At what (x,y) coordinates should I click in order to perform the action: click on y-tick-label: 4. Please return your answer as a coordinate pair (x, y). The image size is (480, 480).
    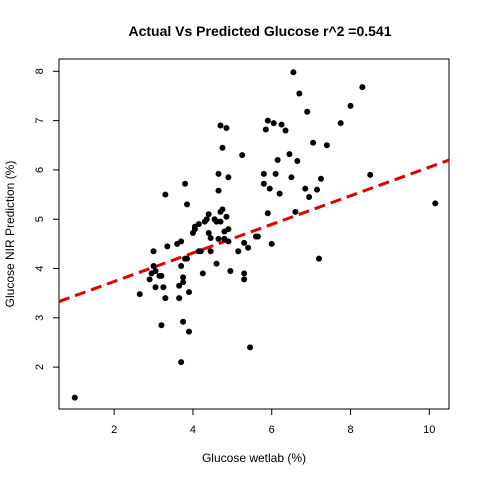
    Looking at the image, I should click on (40, 268).